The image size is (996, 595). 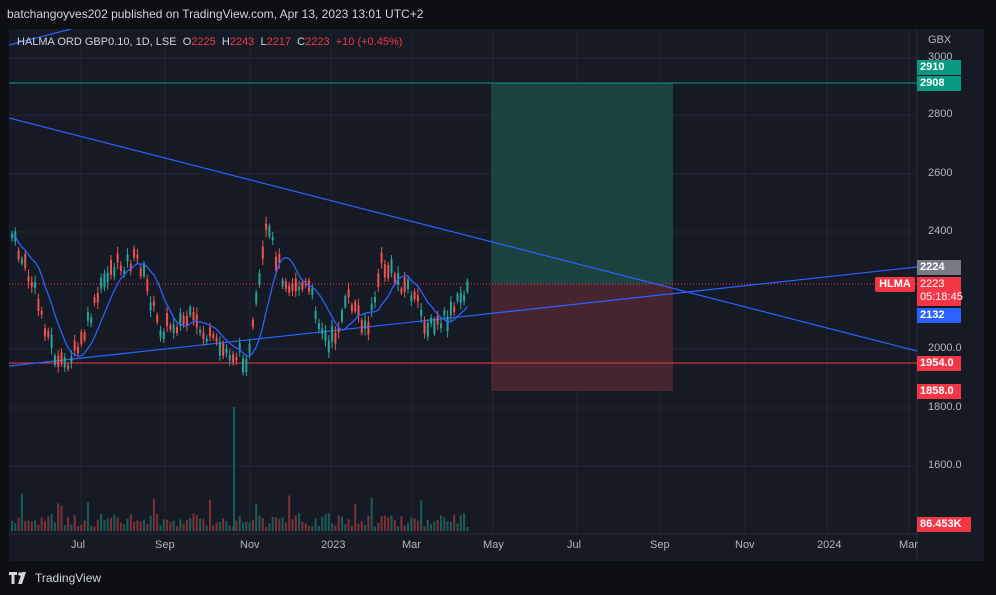 I want to click on symbol-name: HALMA ORD GBP0.10, 1D, LSE, so click(x=97, y=42).